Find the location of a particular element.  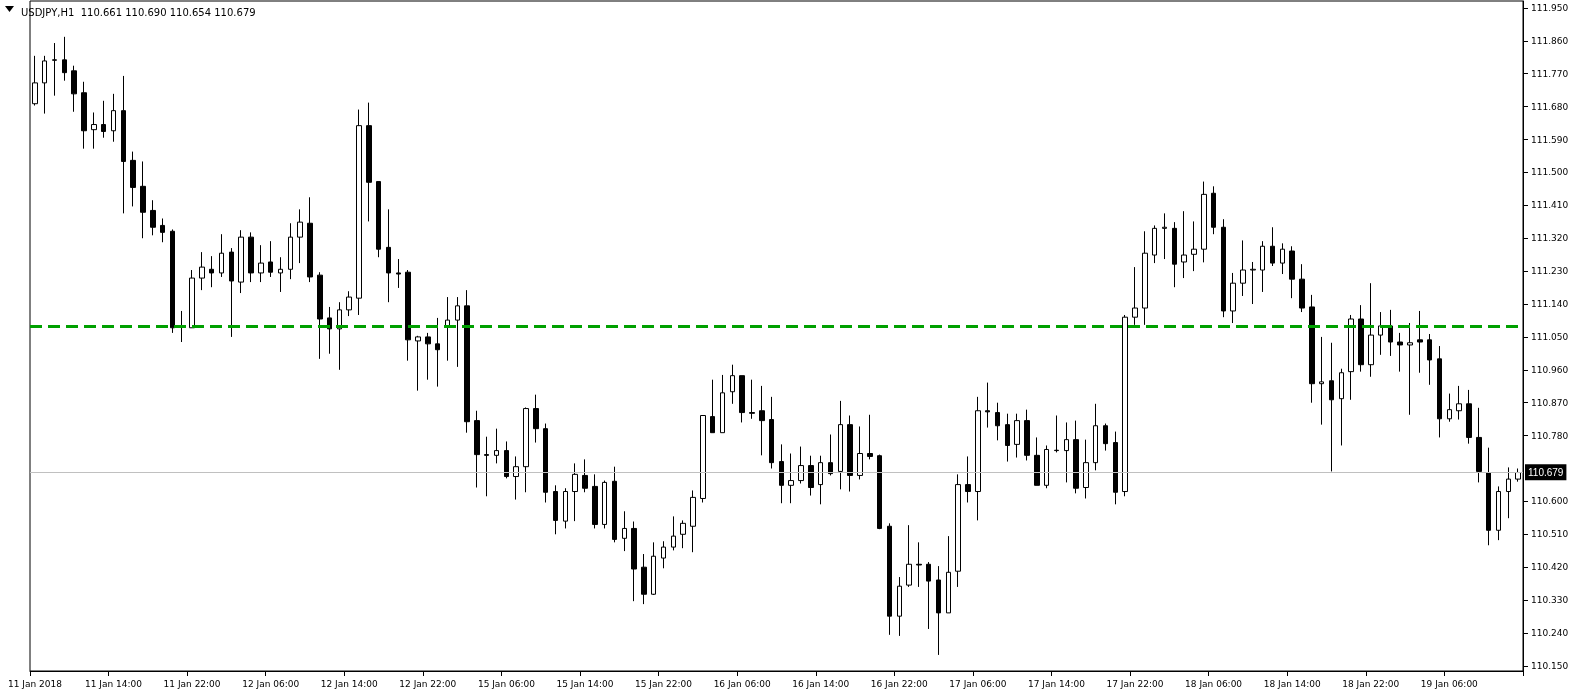

ref-line-label: 110.679 is located at coordinates (1546, 472).